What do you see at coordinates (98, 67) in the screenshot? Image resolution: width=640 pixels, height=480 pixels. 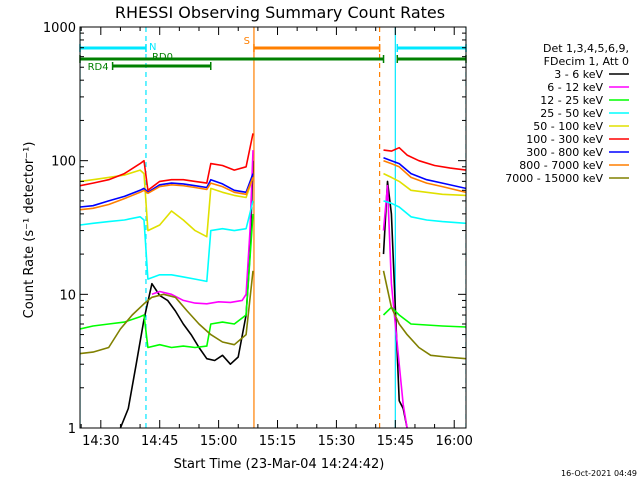 I see `status-bar-label: RD4` at bounding box center [98, 67].